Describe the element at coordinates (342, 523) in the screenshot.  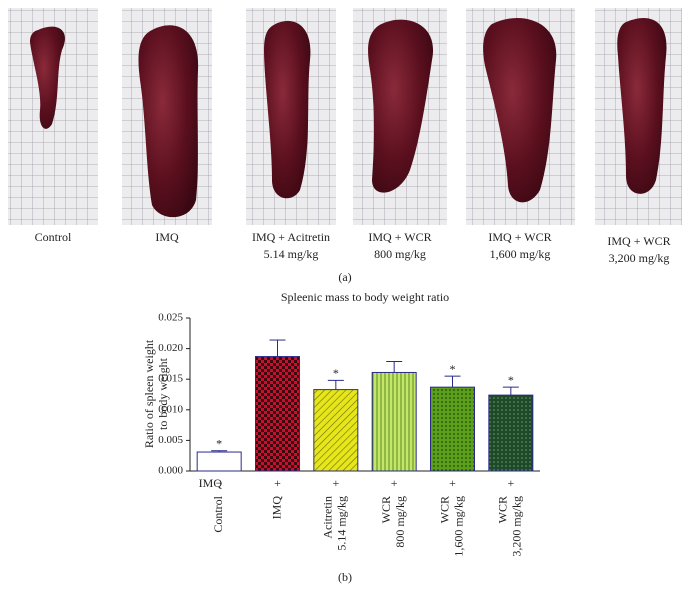
I see `x-tick-label: 5.14 mg/kg` at that location.